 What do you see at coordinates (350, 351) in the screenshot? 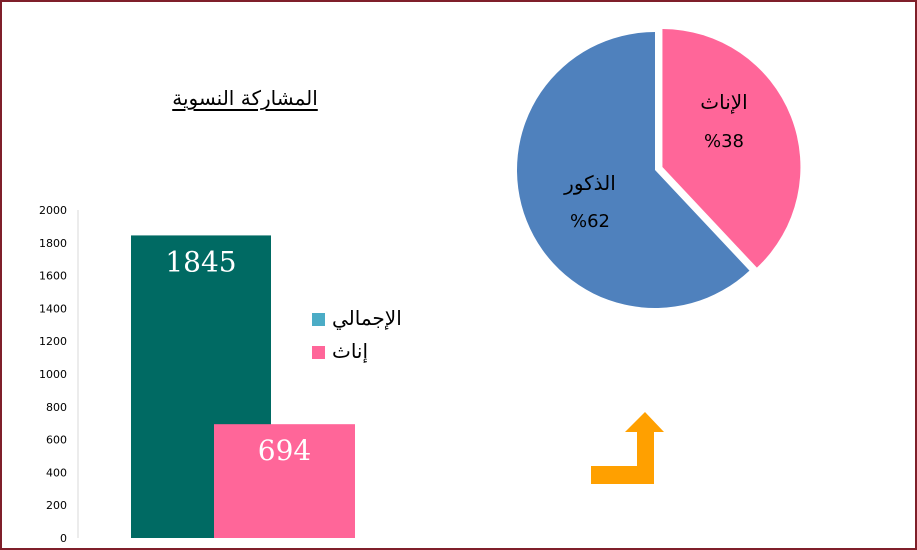
I see `legend-label: إناث` at bounding box center [350, 351].